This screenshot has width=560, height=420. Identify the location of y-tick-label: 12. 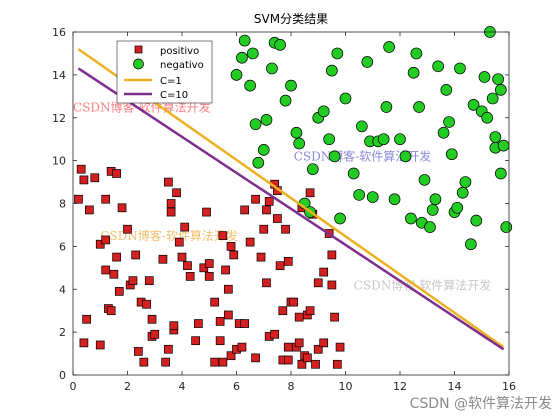
(59, 118).